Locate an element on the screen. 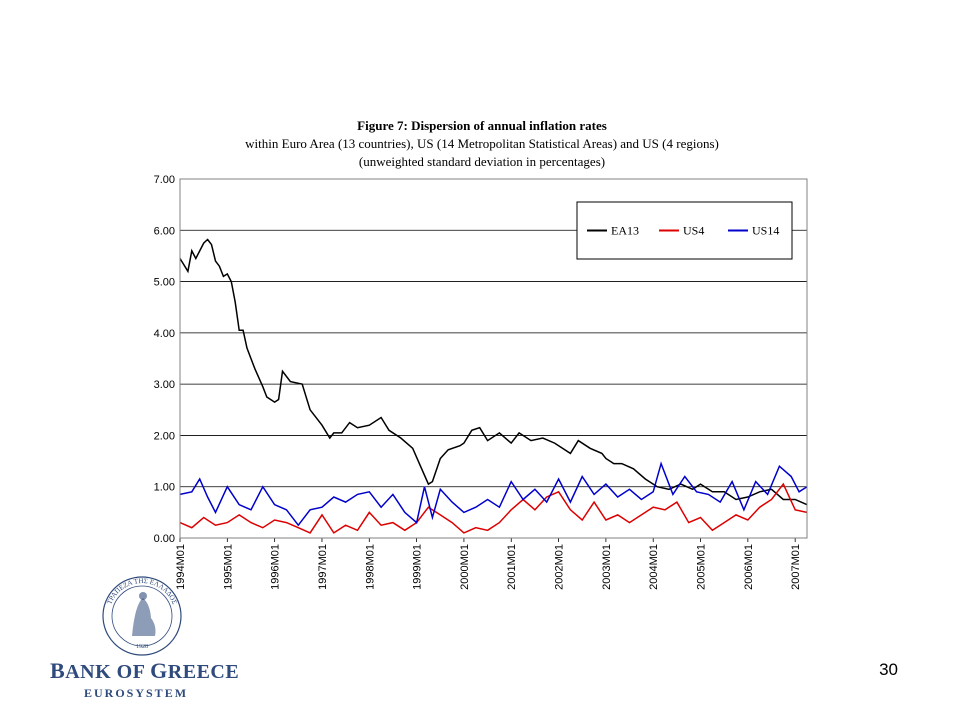 Image resolution: width=960 pixels, height=725 pixels. legend-label: US4 is located at coordinates (693, 231).